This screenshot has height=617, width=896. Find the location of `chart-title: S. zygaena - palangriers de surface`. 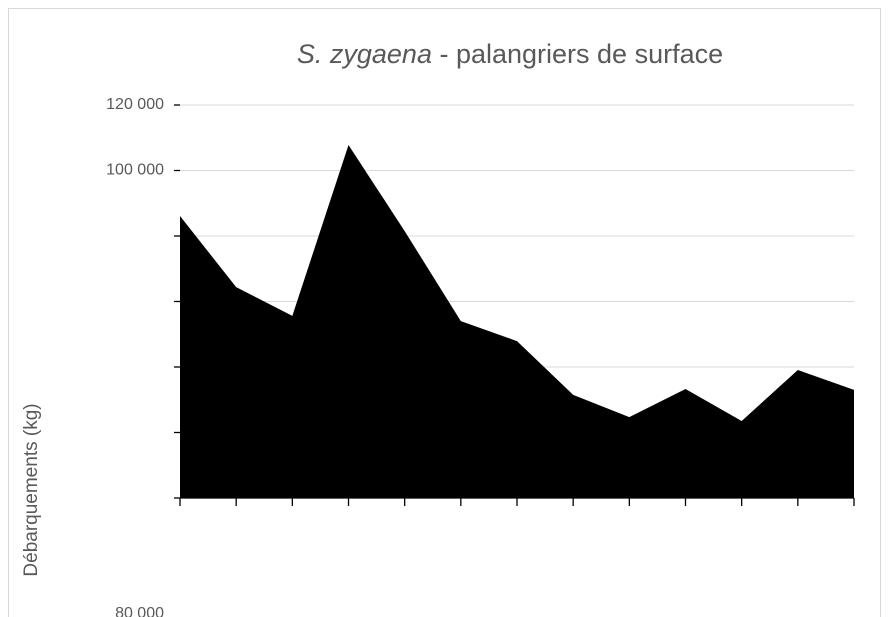

chart-title: S. zygaena - palangriers de surface is located at coordinates (510, 54).